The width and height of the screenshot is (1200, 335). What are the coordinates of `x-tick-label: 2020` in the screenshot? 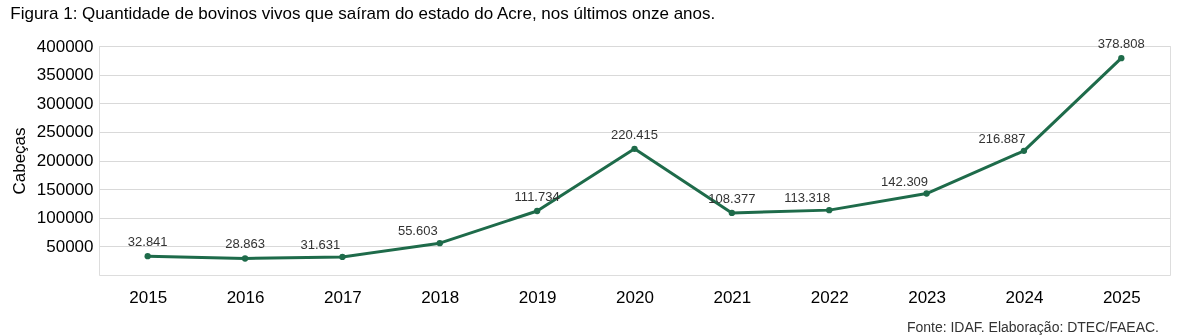 It's located at (635, 297).